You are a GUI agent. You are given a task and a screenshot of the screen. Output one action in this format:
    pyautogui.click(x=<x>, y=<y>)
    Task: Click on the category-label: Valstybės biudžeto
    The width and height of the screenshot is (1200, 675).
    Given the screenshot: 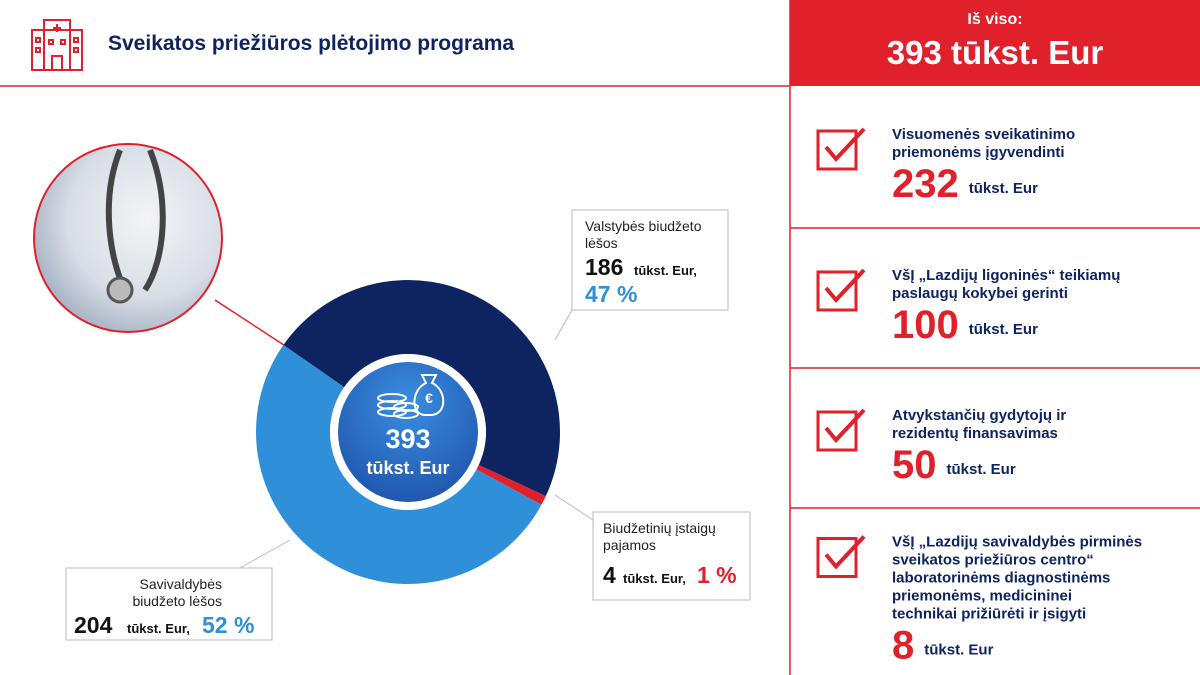 What is the action you would take?
    pyautogui.click(x=643, y=226)
    